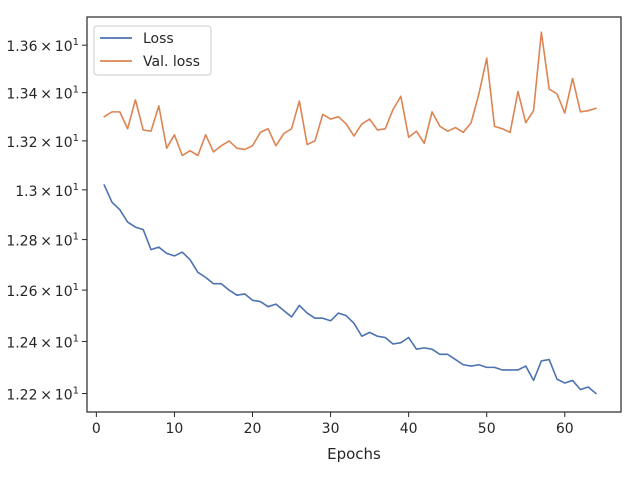 Image resolution: width=640 pixels, height=480 pixels. What do you see at coordinates (175, 429) in the screenshot?
I see `x-tick-label: 10` at bounding box center [175, 429].